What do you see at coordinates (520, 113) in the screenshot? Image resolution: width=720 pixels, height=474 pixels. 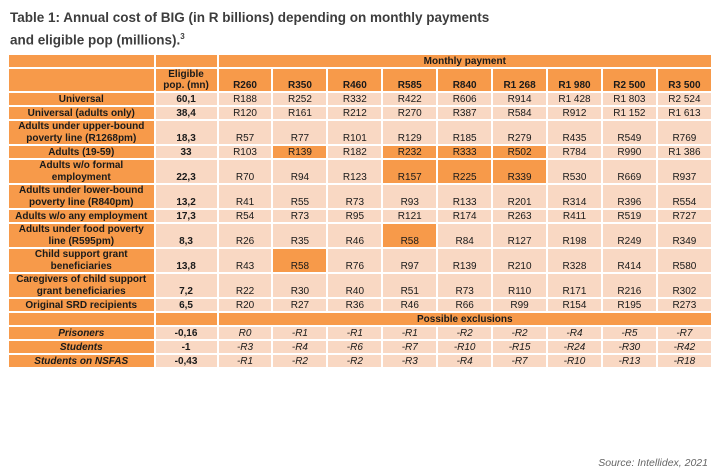 I see `cost-cell: R584` at bounding box center [520, 113].